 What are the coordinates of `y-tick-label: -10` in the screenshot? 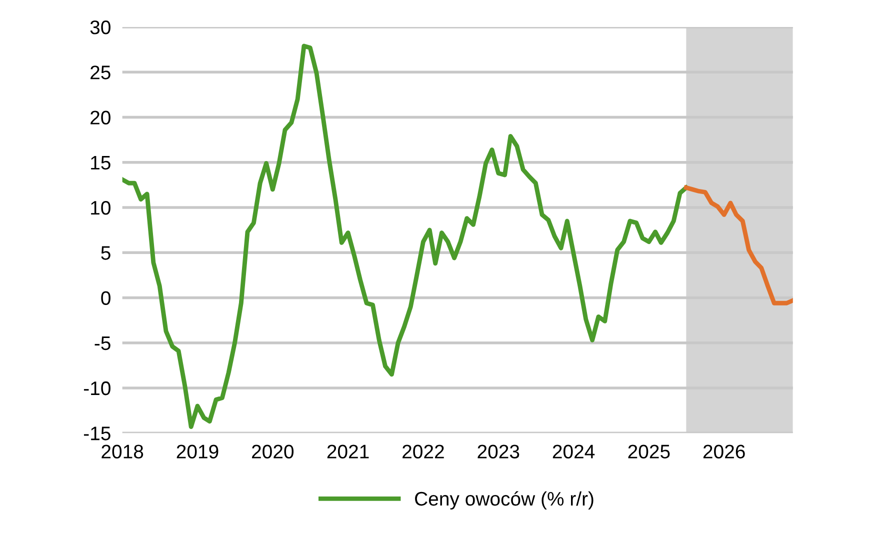 It's located at (97, 388).